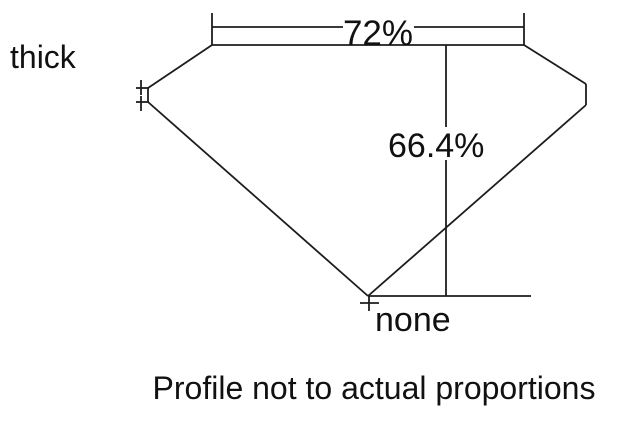 The width and height of the screenshot is (640, 430). What do you see at coordinates (445, 303) in the screenshot?
I see `culet-marks` at bounding box center [445, 303].